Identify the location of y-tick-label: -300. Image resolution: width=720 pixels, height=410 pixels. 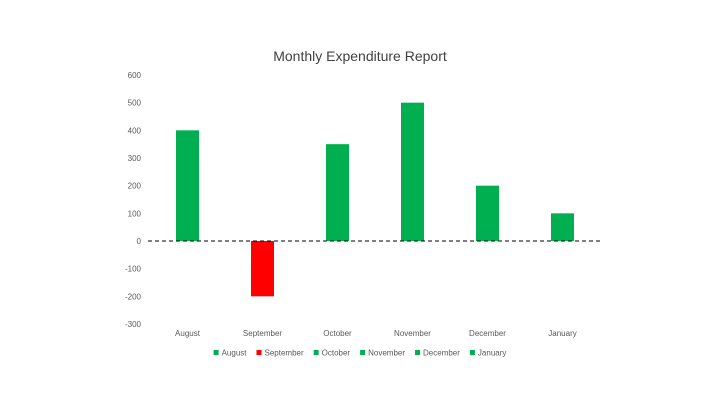
(133, 324).